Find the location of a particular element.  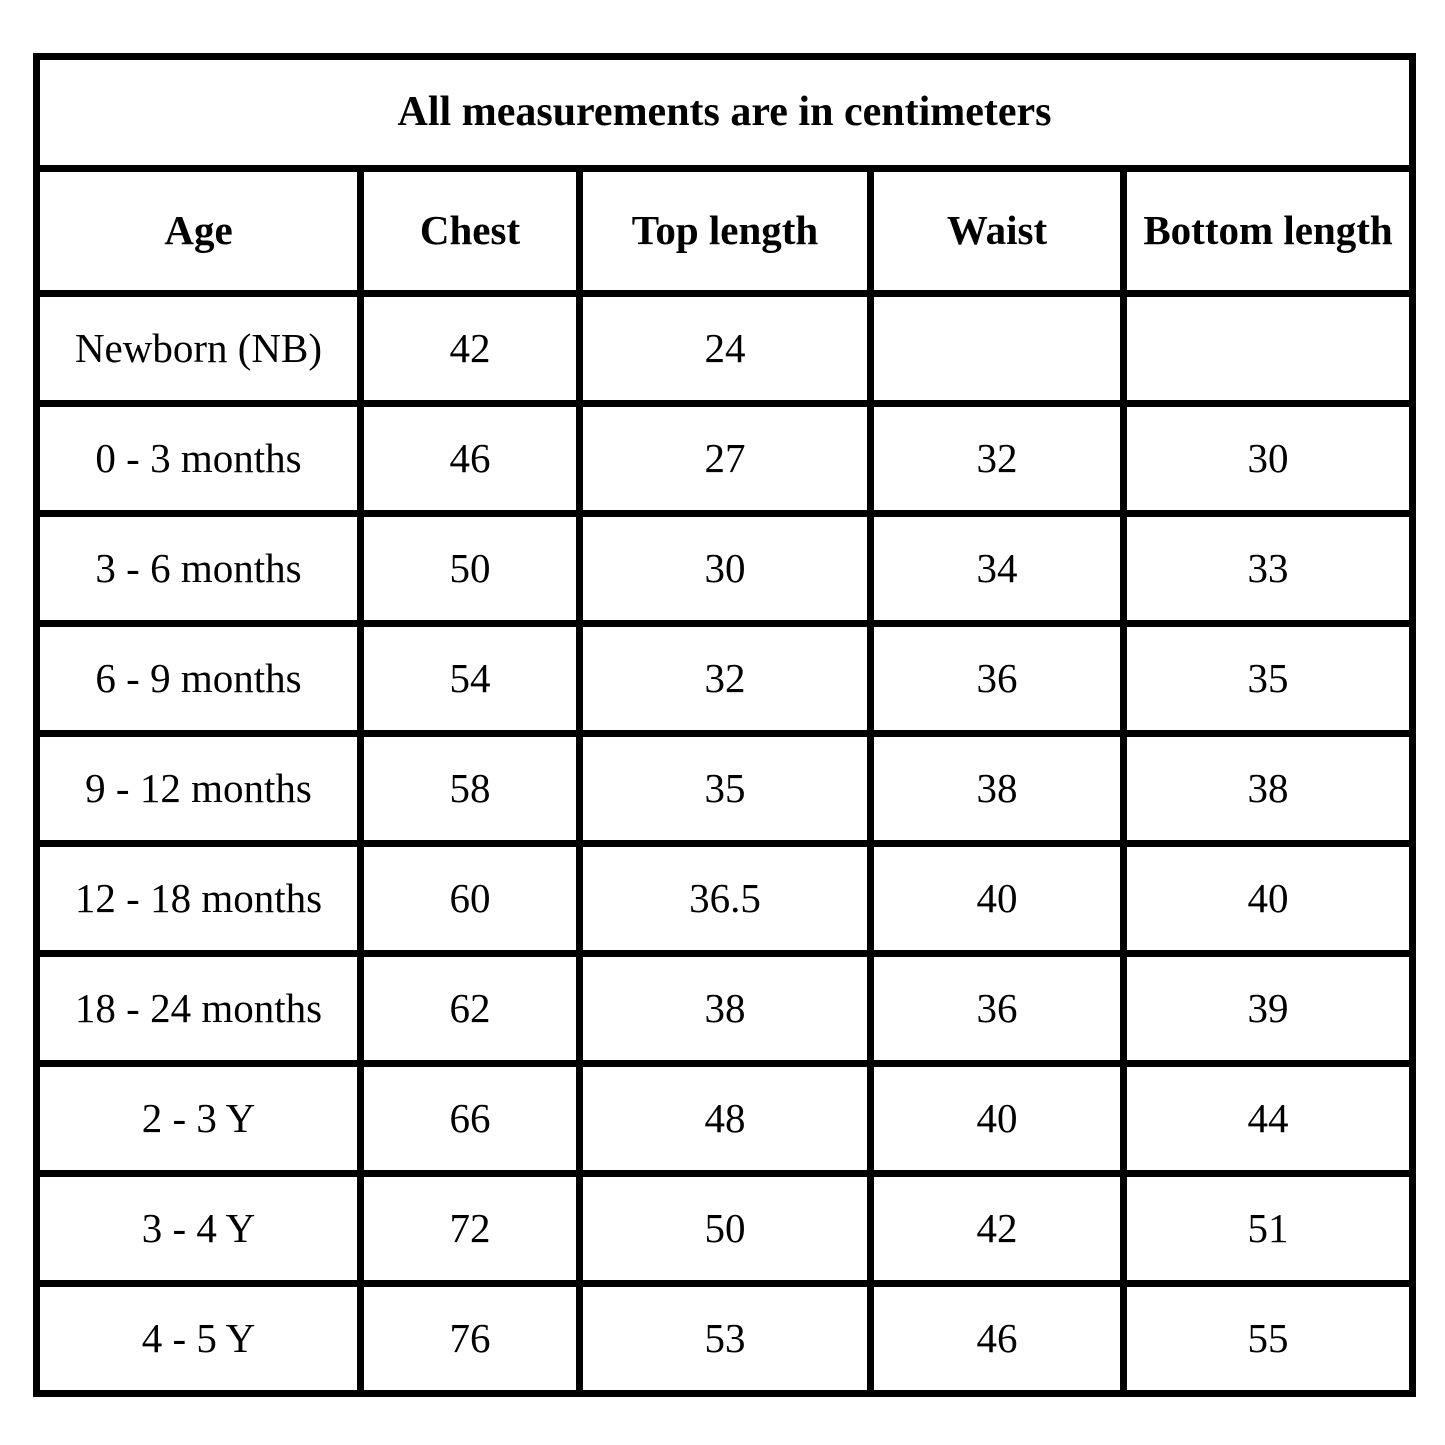

chest-cell: 58 is located at coordinates (470, 788).